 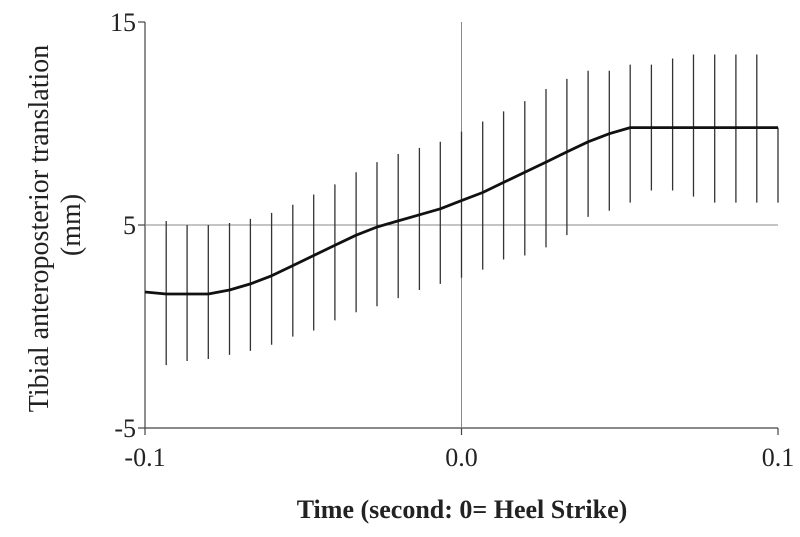 What do you see at coordinates (778, 457) in the screenshot?
I see `x-tick-label: 0.1` at bounding box center [778, 457].